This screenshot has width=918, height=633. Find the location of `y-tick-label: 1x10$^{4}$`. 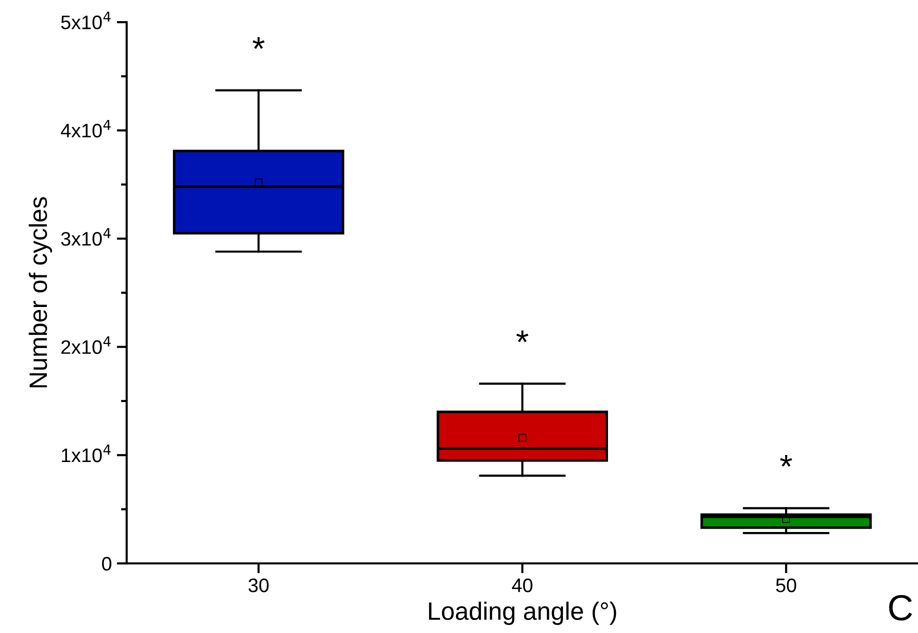

y-tick-label: 1x10$^{4}$ is located at coordinates (86, 453).